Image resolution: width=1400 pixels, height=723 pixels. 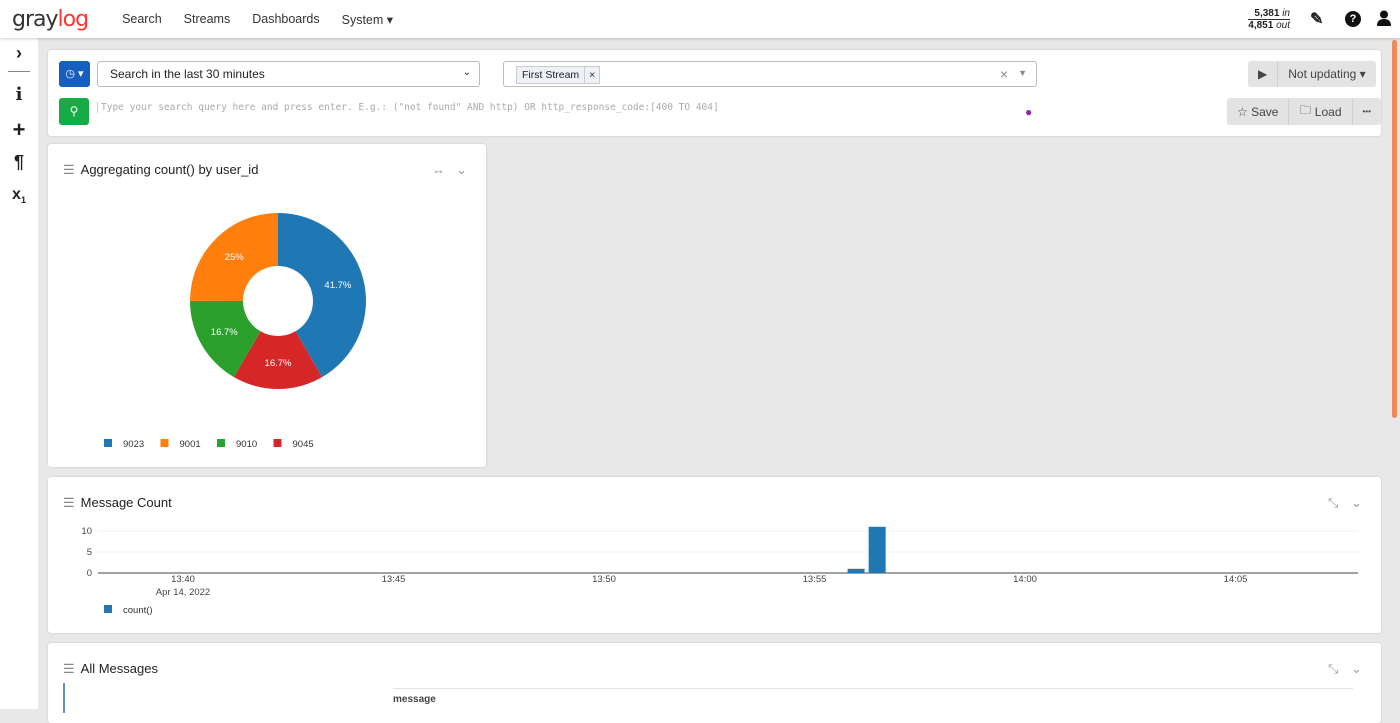 What do you see at coordinates (1029, 112) in the screenshot?
I see `lightbulb-icon: ●` at bounding box center [1029, 112].